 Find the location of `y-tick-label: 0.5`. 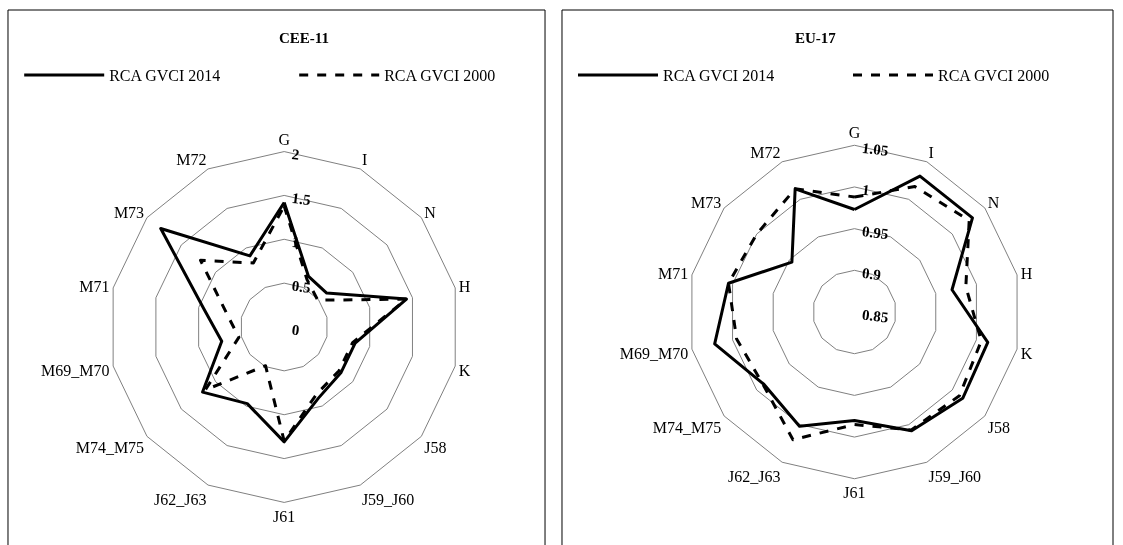

y-tick-label: 0.5 is located at coordinates (301, 286).